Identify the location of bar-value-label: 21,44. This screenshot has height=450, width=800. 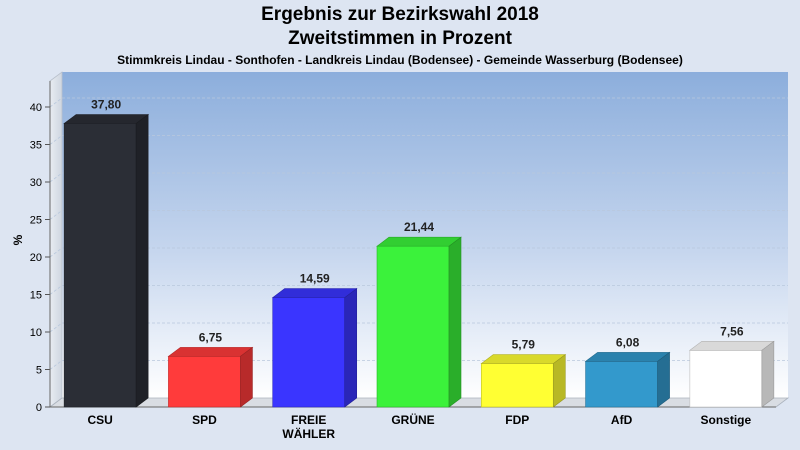
(419, 227).